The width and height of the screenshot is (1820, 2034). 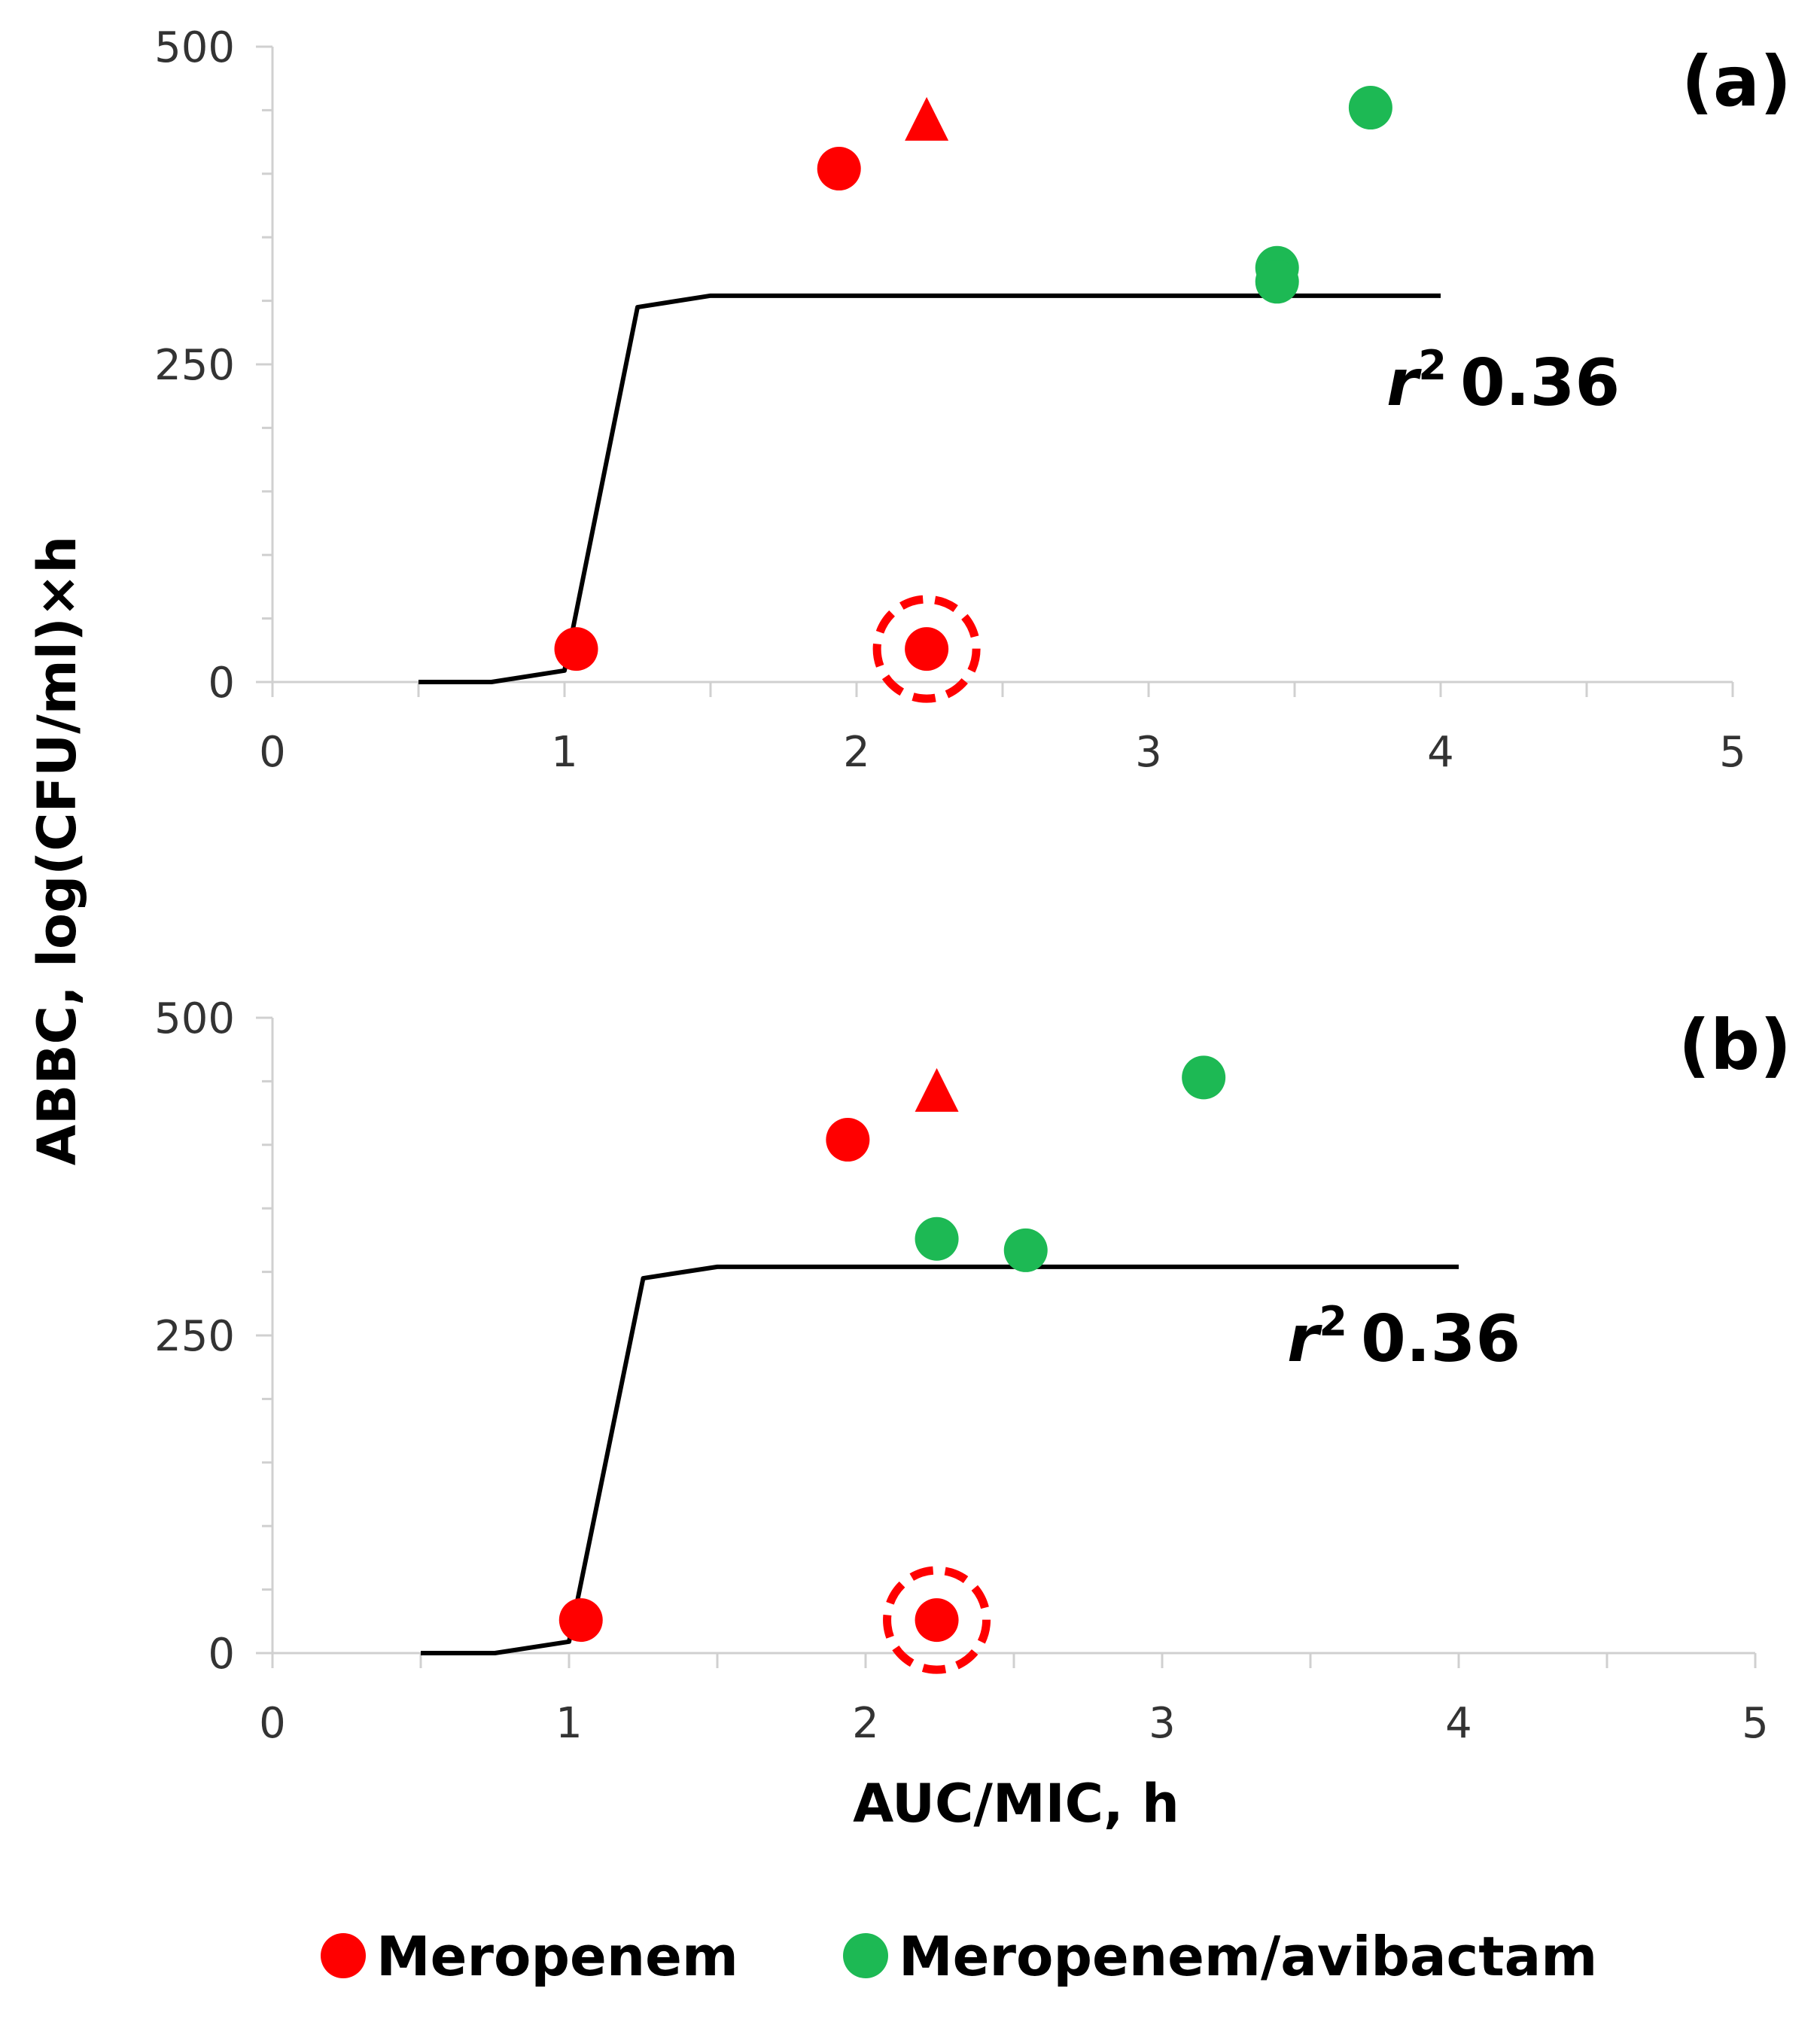 I want to click on panel-label: (b), so click(x=1734, y=1045).